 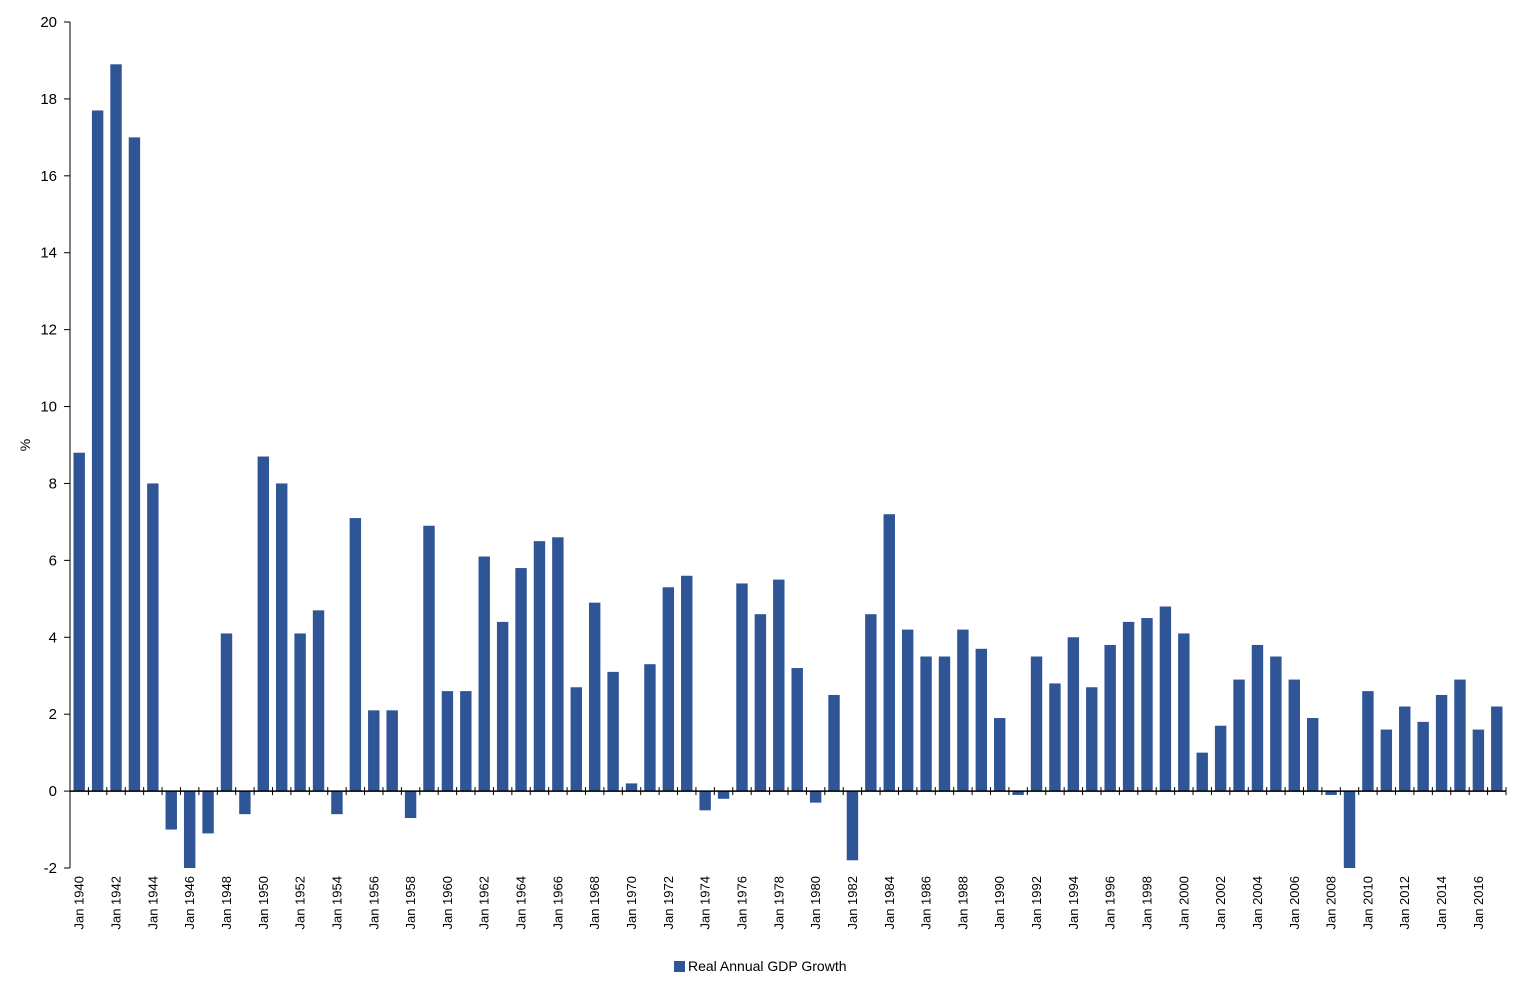 I want to click on y-tick-label: 14, so click(x=48, y=253).